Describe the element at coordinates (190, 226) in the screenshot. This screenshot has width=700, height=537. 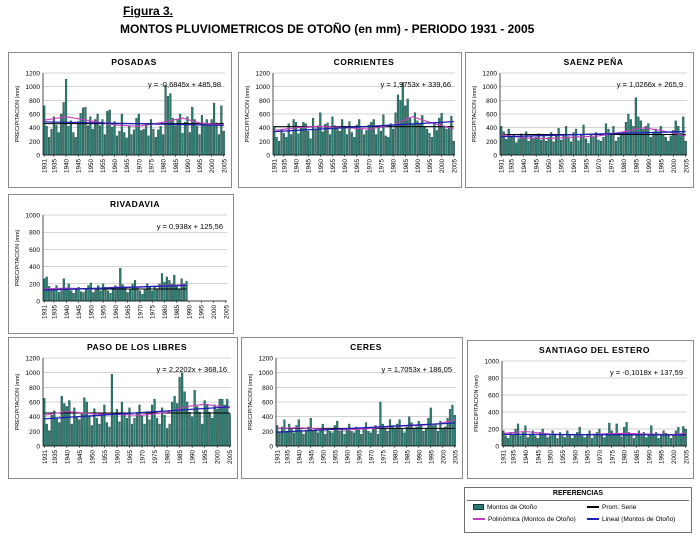
I see `trend-equation: y = 0,938x + 125,56` at that location.